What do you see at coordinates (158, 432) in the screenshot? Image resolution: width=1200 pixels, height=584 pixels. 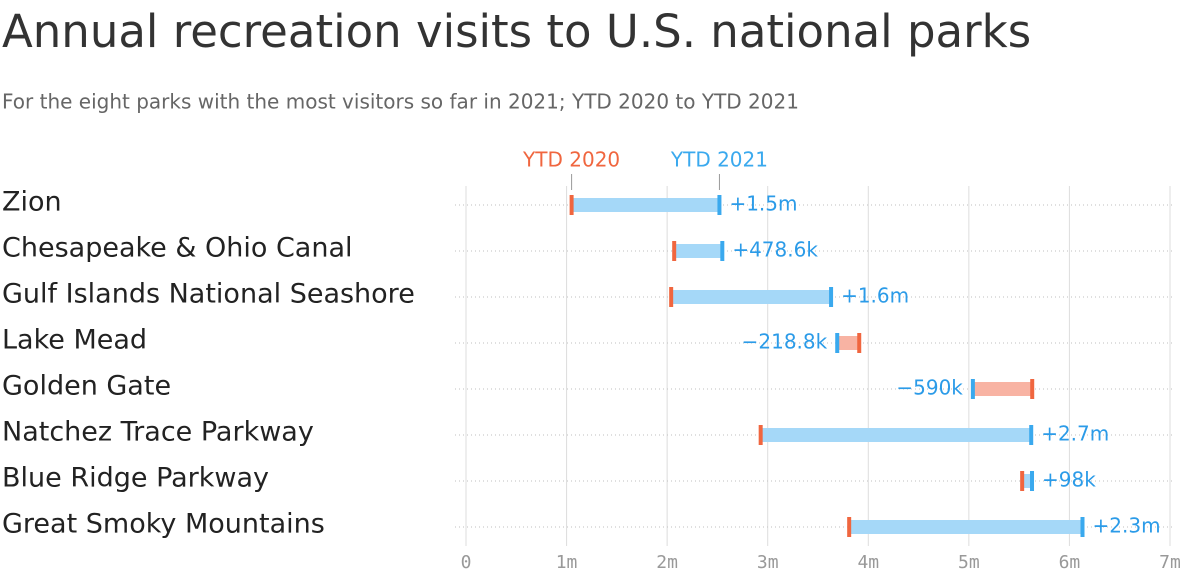 I see `category-label: Natchez Trace Parkway` at bounding box center [158, 432].